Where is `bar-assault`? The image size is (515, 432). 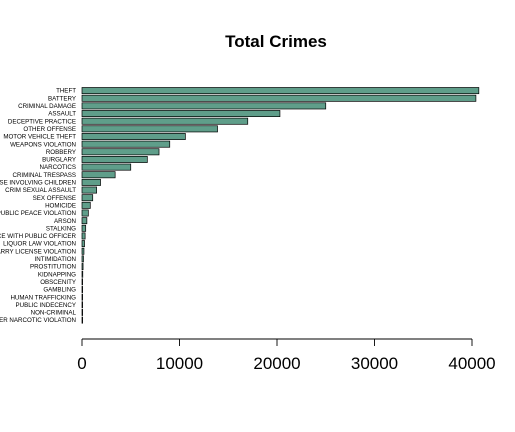
bar-assault is located at coordinates (181, 113).